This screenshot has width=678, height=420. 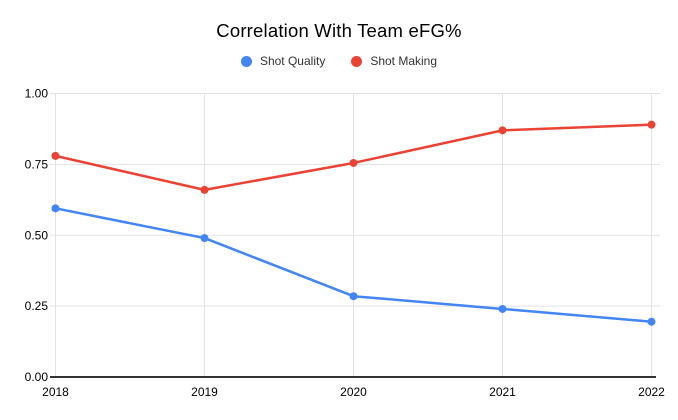 I want to click on x-tick-label: 2021, so click(x=502, y=392).